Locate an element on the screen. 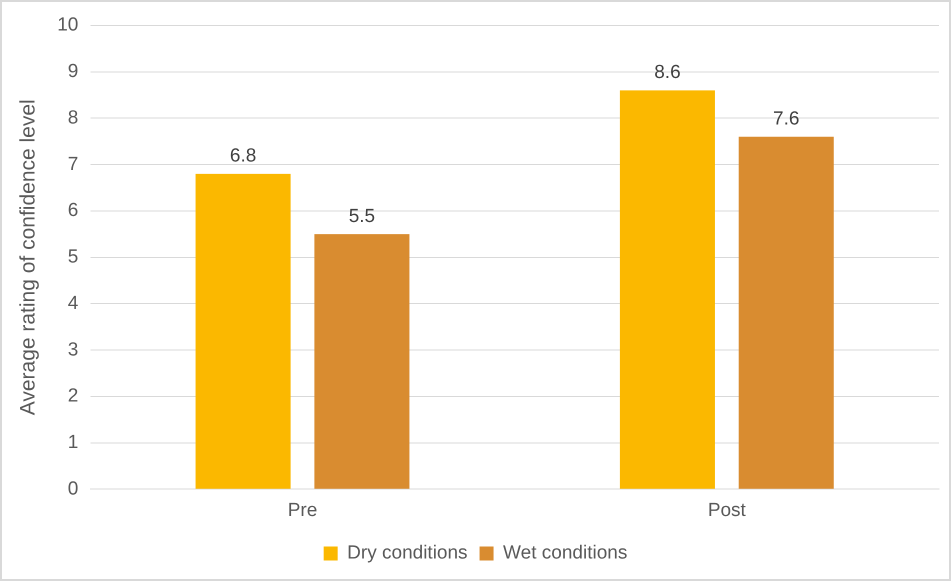  y-tick-label: 8 is located at coordinates (73, 117).